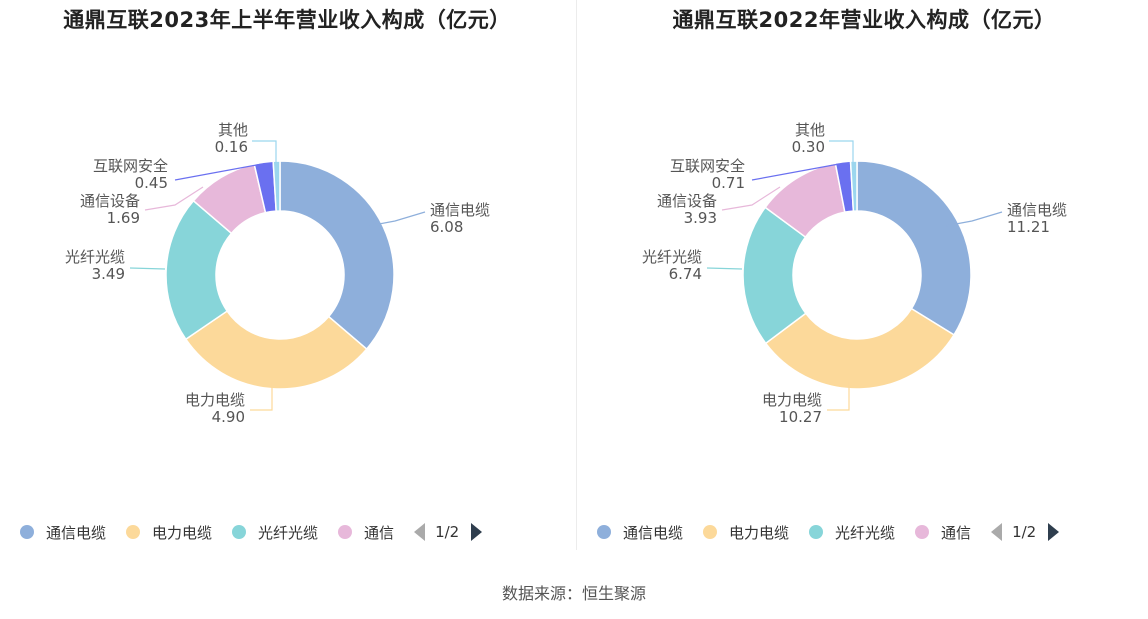  Describe the element at coordinates (231, 147) in the screenshot. I see `slice-value-label: 0.16` at that location.